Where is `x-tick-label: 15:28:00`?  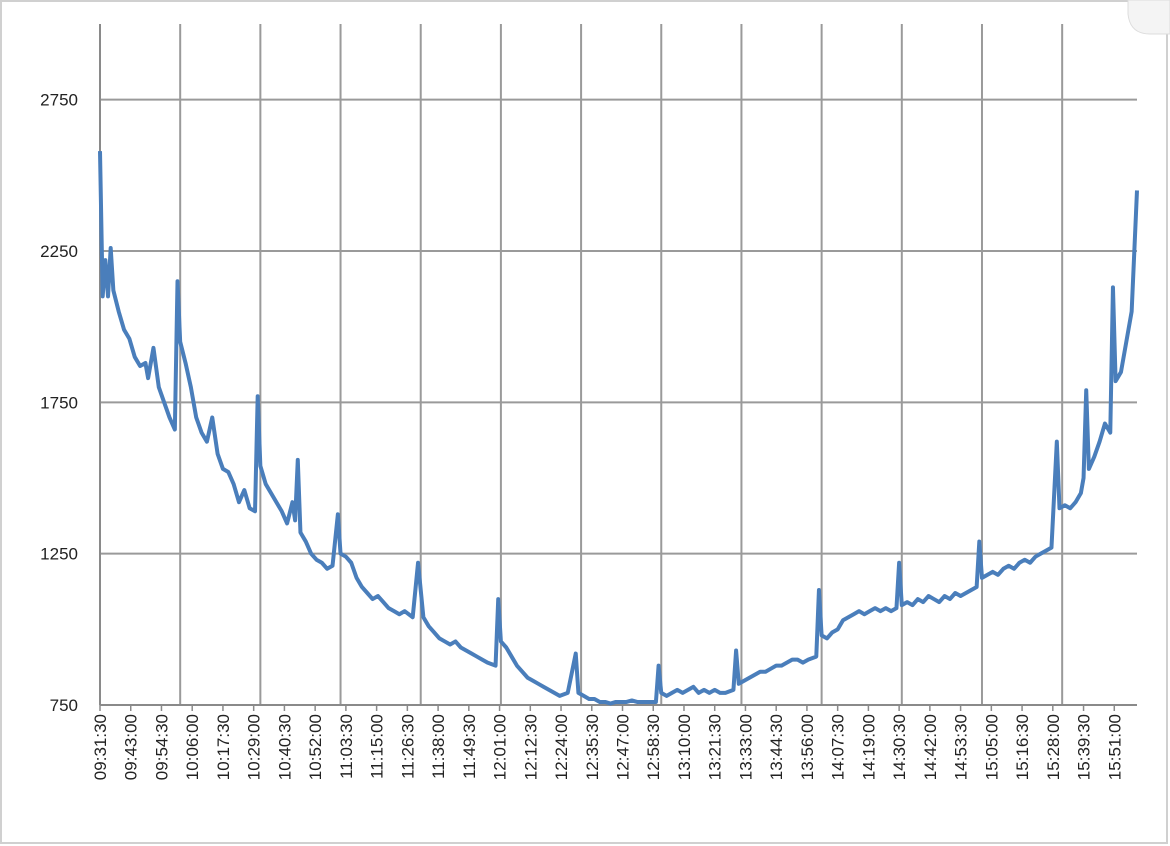 x-tick-label: 15:28:00 is located at coordinates (1053, 747).